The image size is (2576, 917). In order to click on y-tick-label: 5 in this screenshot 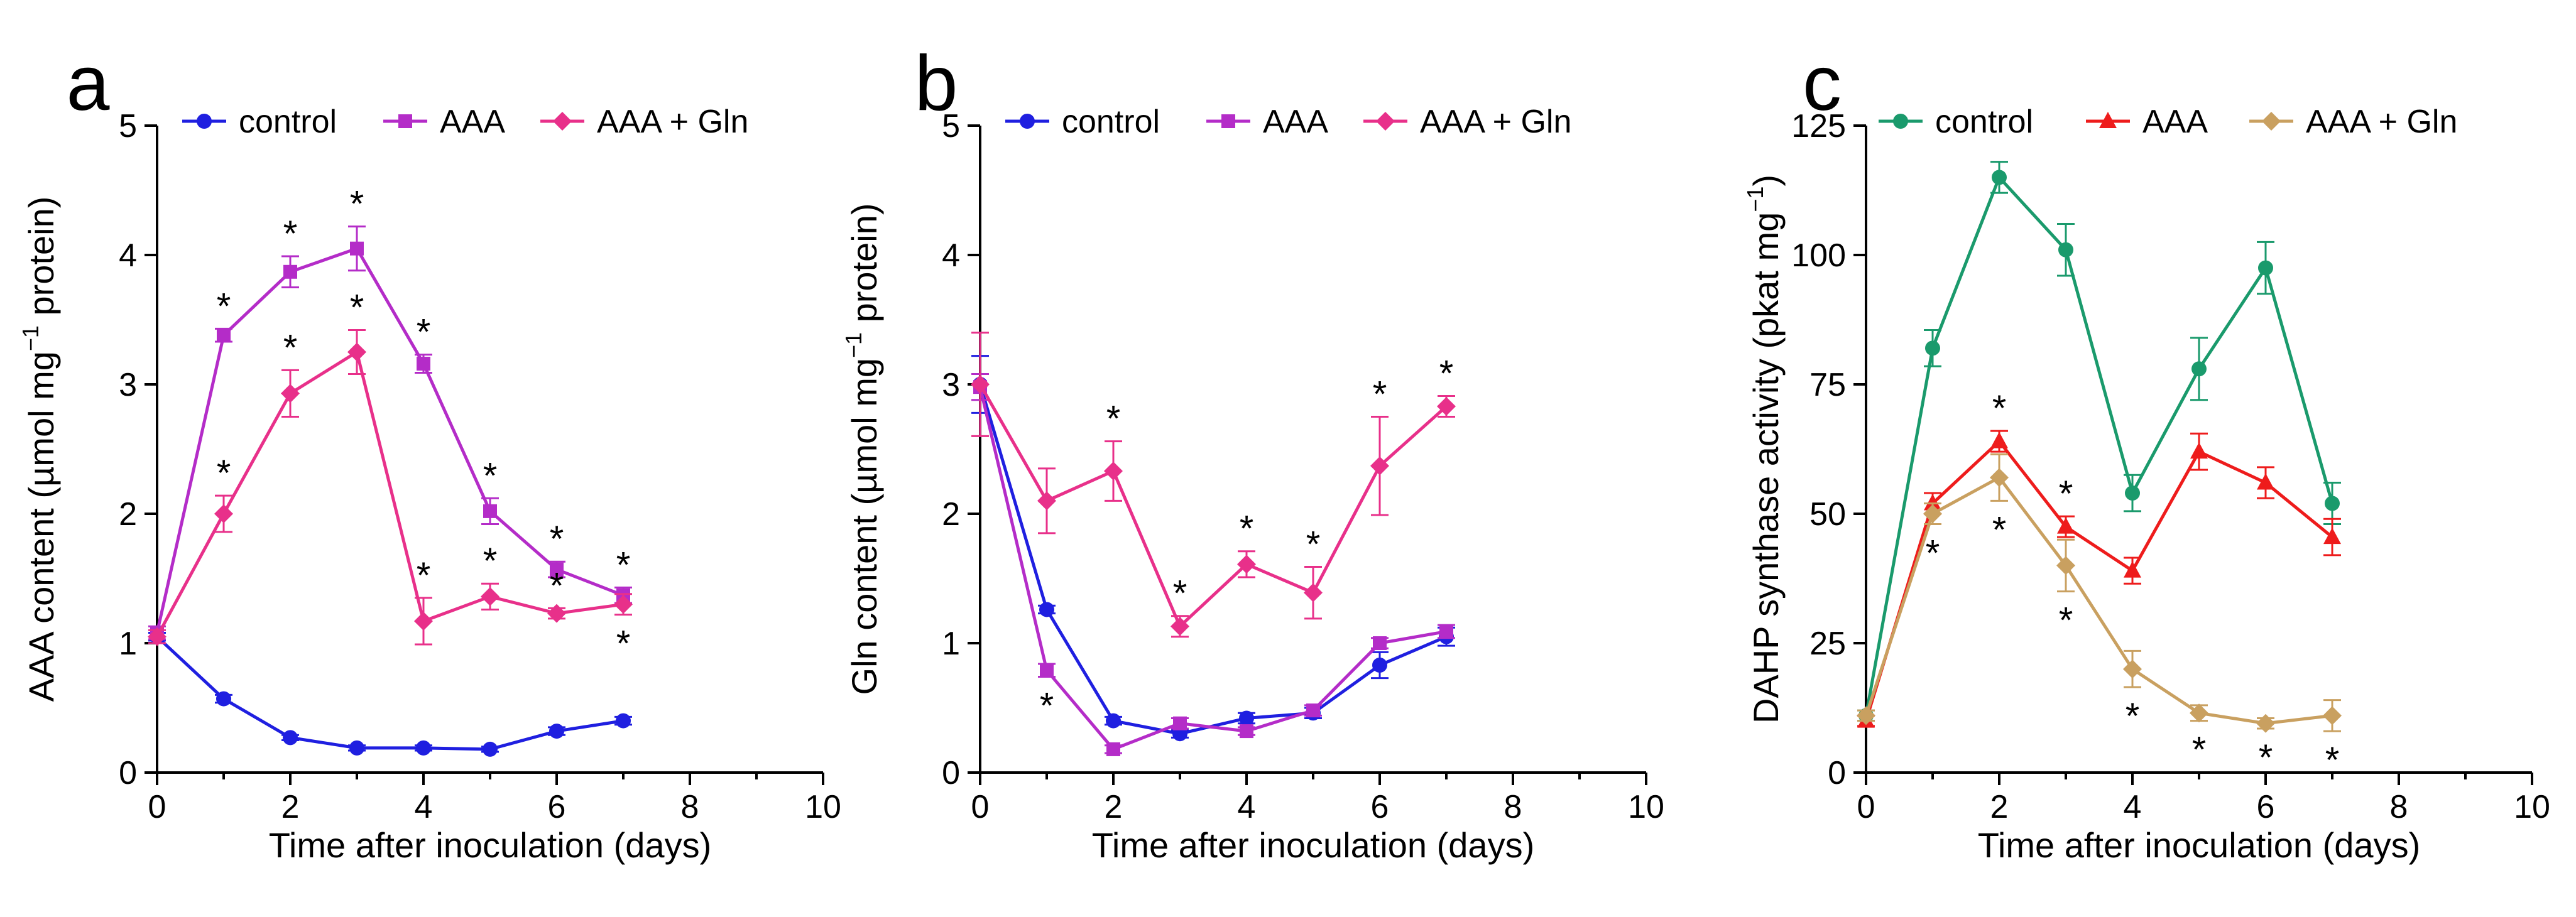, I will do `click(128, 126)`.